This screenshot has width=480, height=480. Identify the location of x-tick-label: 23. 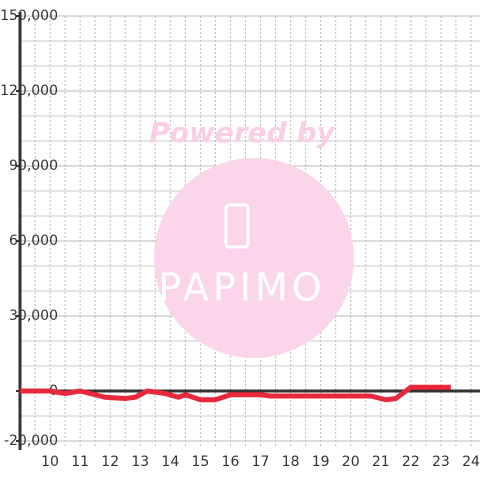
(441, 462).